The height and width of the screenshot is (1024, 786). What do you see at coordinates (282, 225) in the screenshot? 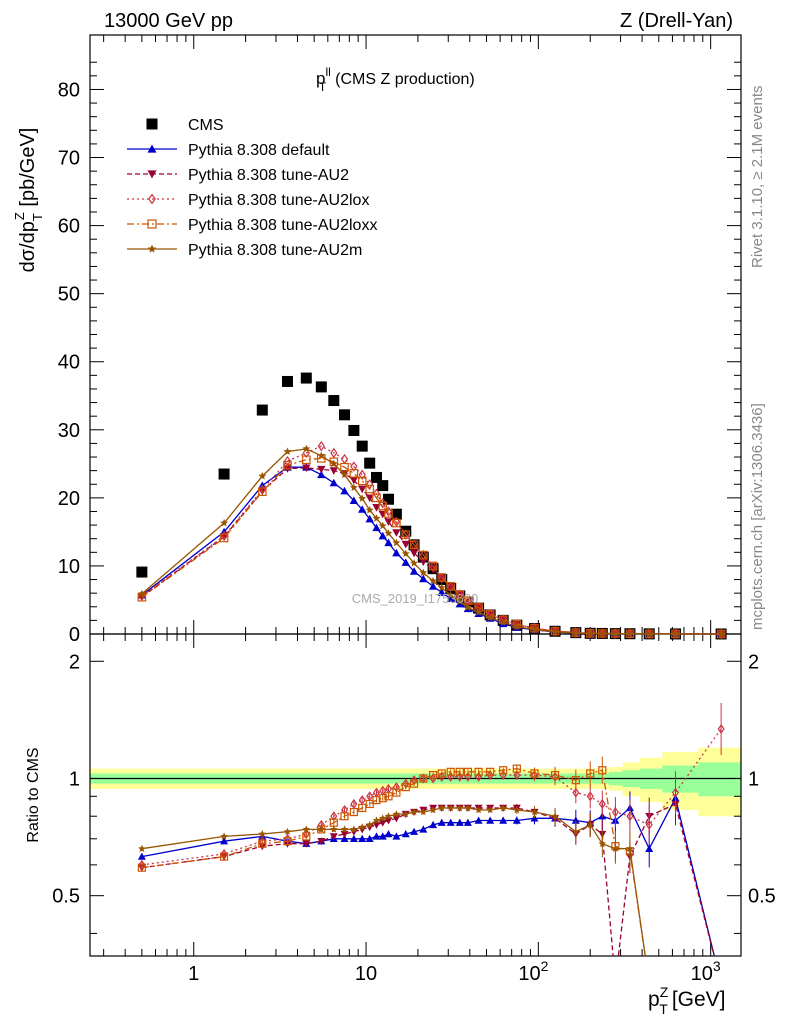
I see `legend-label: Pythia 8.308 tune-AU2loxx` at bounding box center [282, 225].